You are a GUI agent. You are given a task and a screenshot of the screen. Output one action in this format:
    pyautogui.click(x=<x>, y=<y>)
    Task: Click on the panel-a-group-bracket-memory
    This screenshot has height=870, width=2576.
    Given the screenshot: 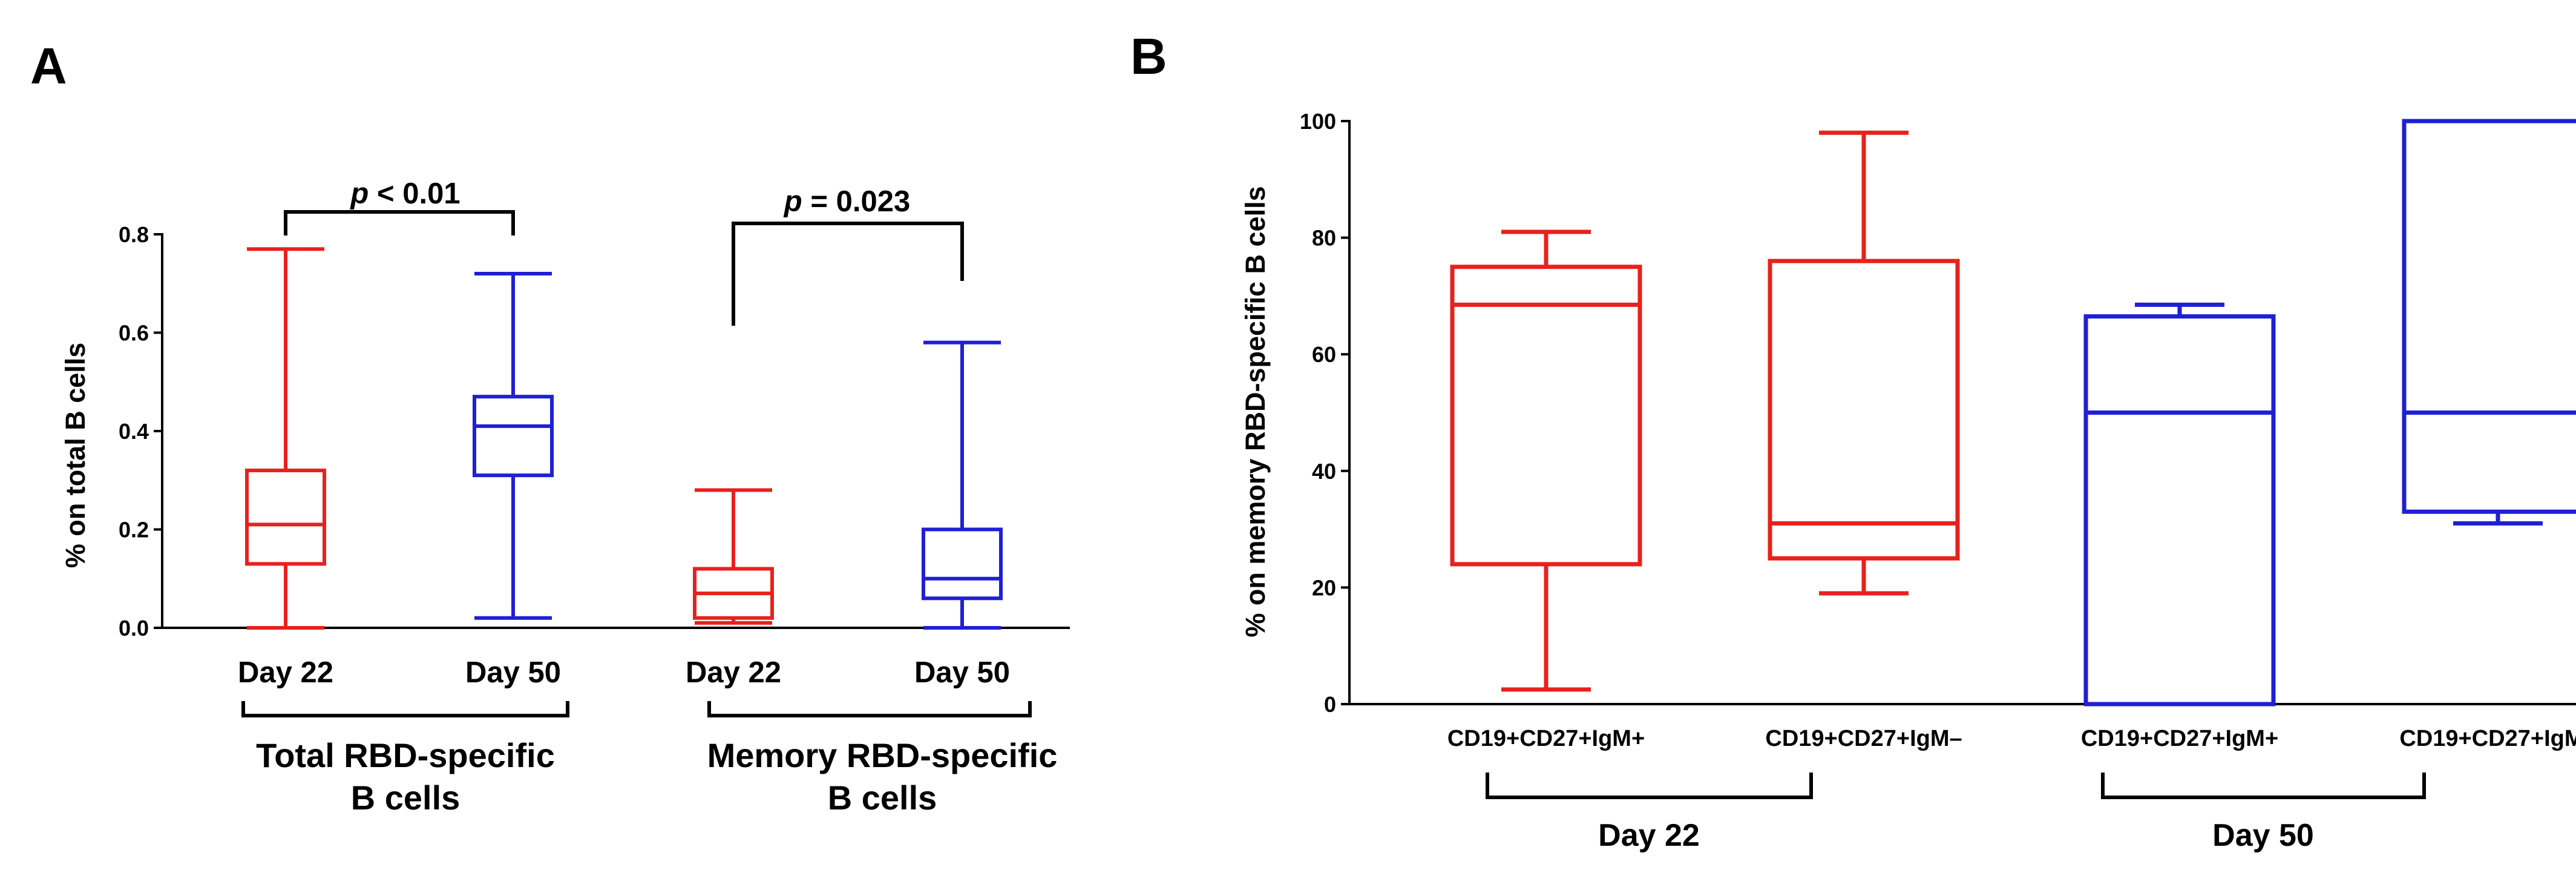 What is the action you would take?
    pyautogui.click(x=869, y=709)
    